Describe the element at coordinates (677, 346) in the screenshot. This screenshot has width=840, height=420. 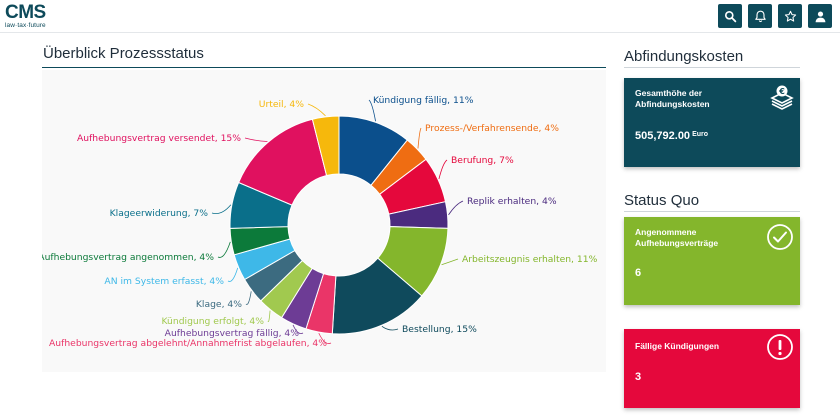
I see `due-label: Fällige Kündigungen` at that location.